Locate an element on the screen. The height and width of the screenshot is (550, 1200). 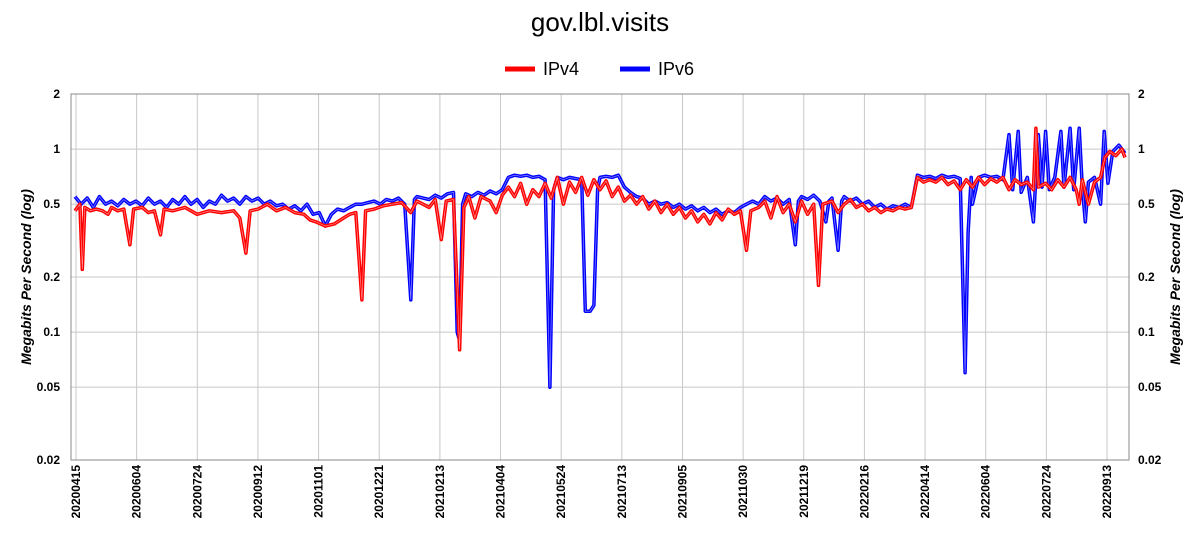
y-ticks-left: 2 1 0.5 0.2 0.1 0.05 0.02 is located at coordinates (49, 277).